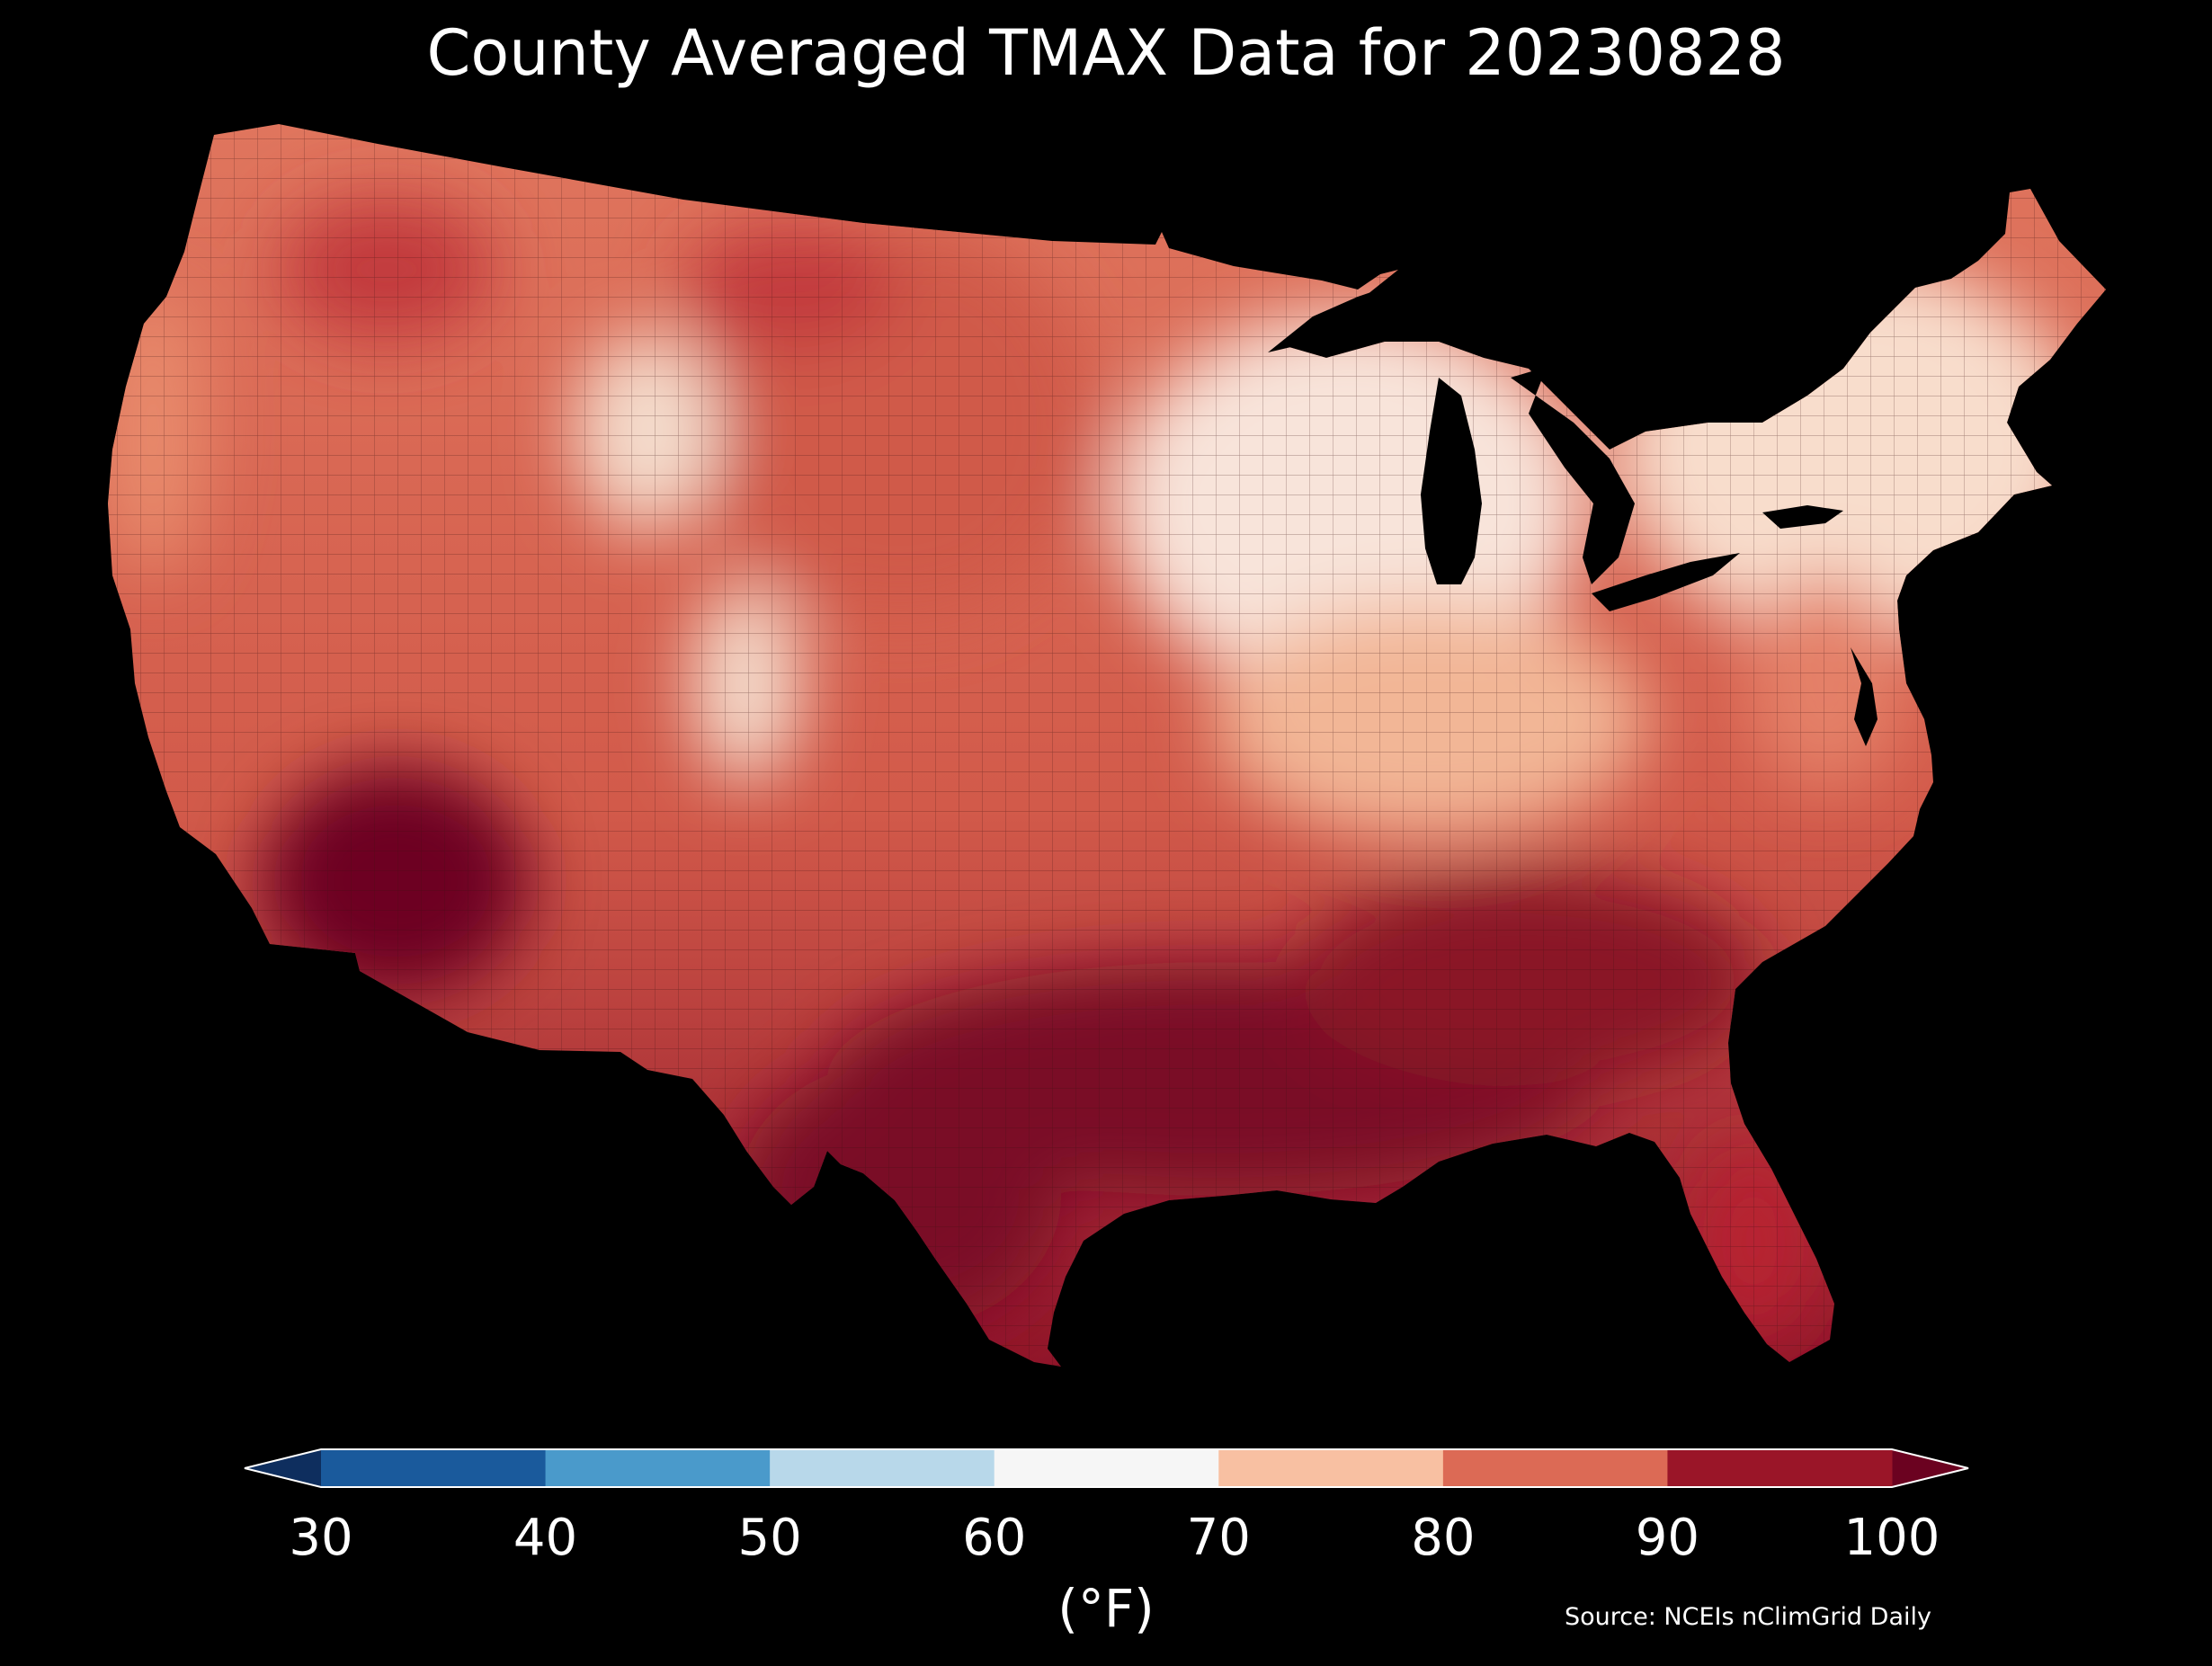 The width and height of the screenshot is (2212, 1666). What do you see at coordinates (1802, 517) in the screenshot?
I see `lake-ontario` at bounding box center [1802, 517].